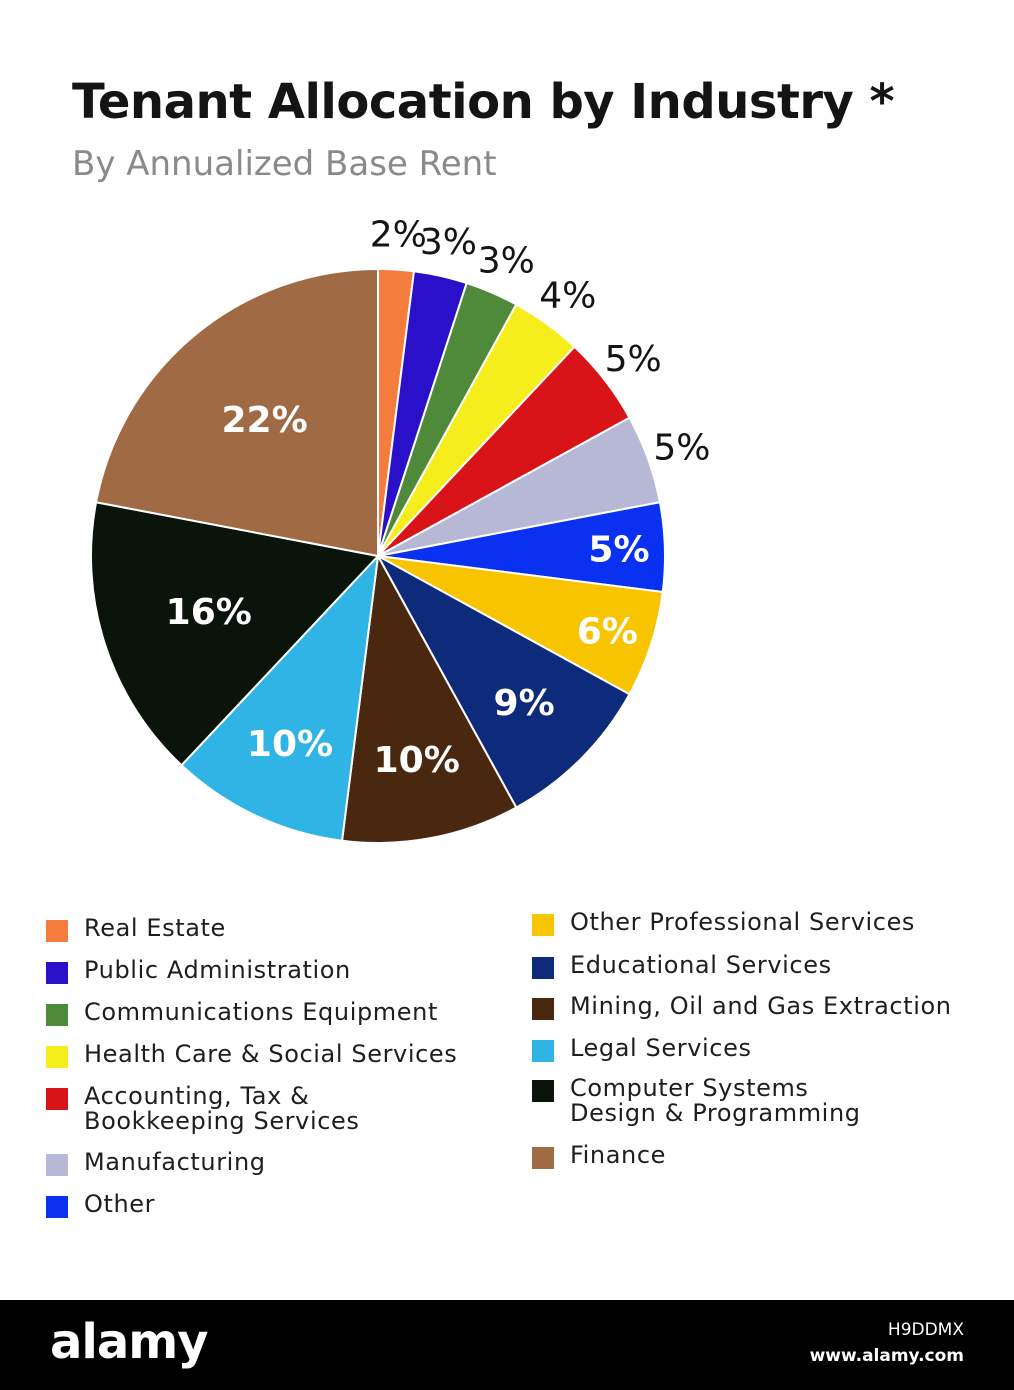  Describe the element at coordinates (398, 235) in the screenshot. I see `slice-label-0: 2%` at that location.